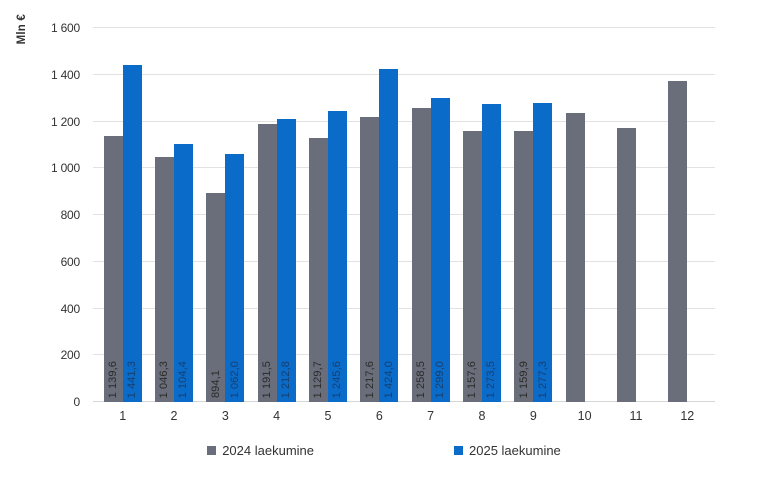 The image size is (768, 483). Describe the element at coordinates (636, 416) in the screenshot. I see `x-axis-label-11: 11` at that location.